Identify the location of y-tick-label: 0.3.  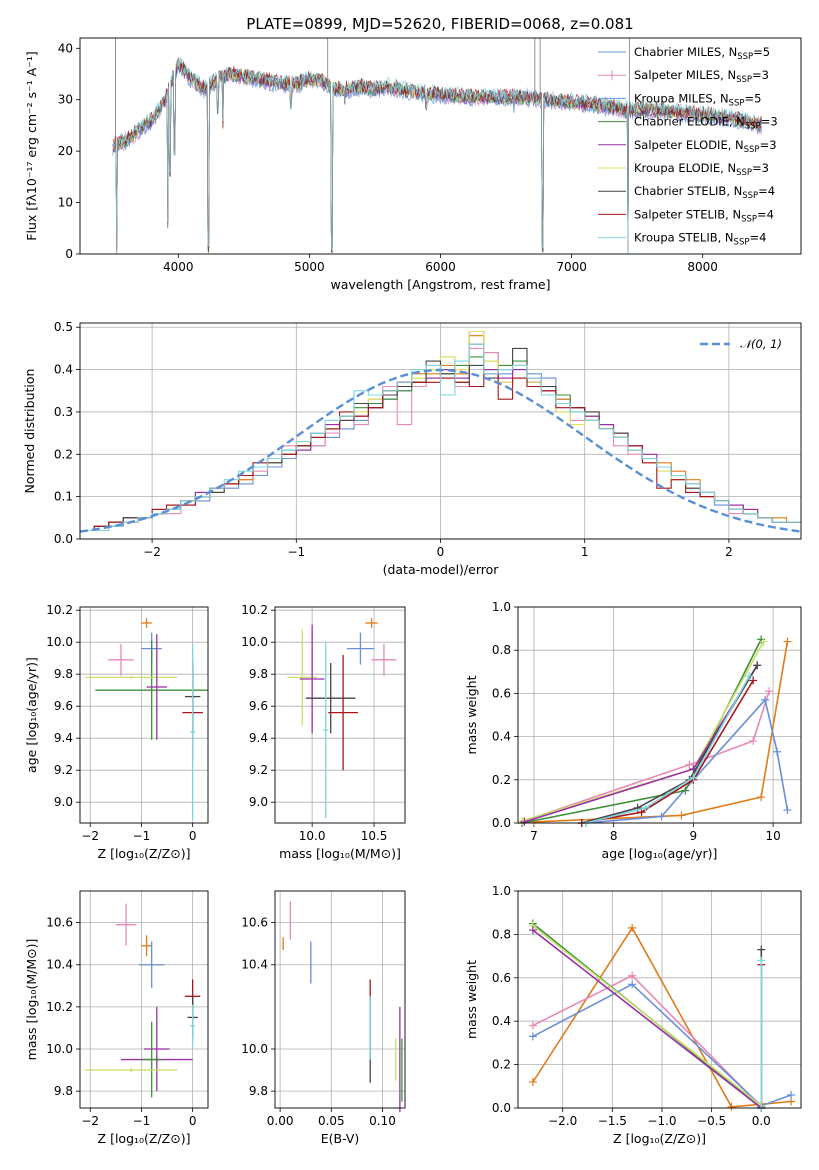
(63, 412).